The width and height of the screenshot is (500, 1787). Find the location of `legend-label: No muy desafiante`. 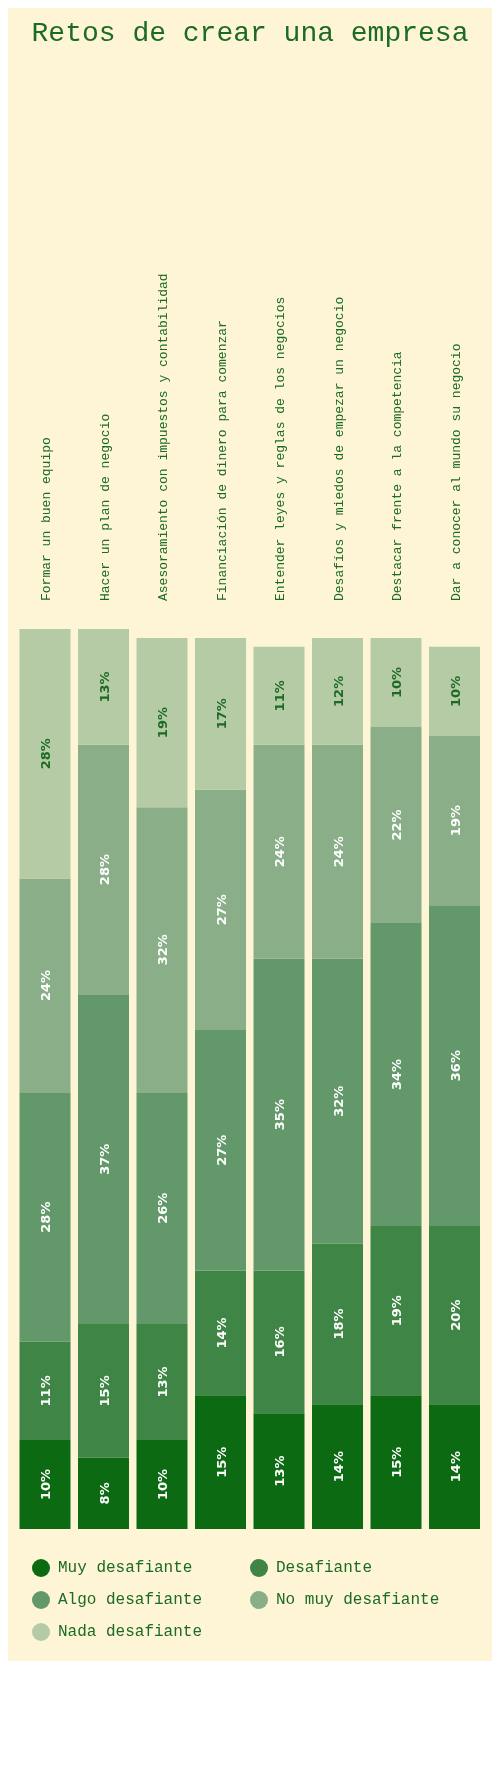

legend-label: No muy desafiante is located at coordinates (358, 1600).